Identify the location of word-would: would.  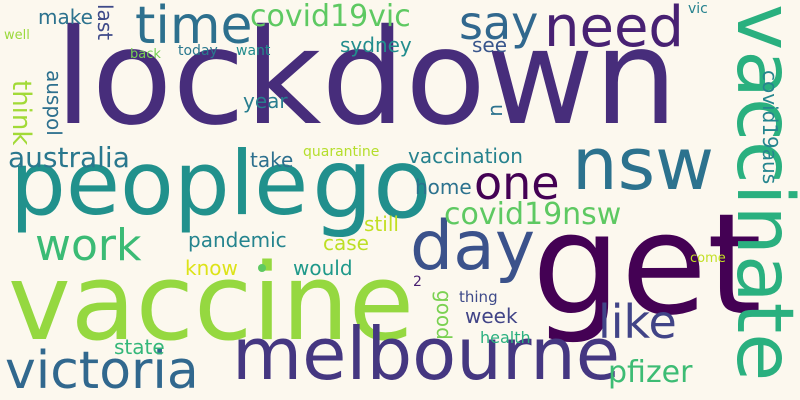
(323, 268).